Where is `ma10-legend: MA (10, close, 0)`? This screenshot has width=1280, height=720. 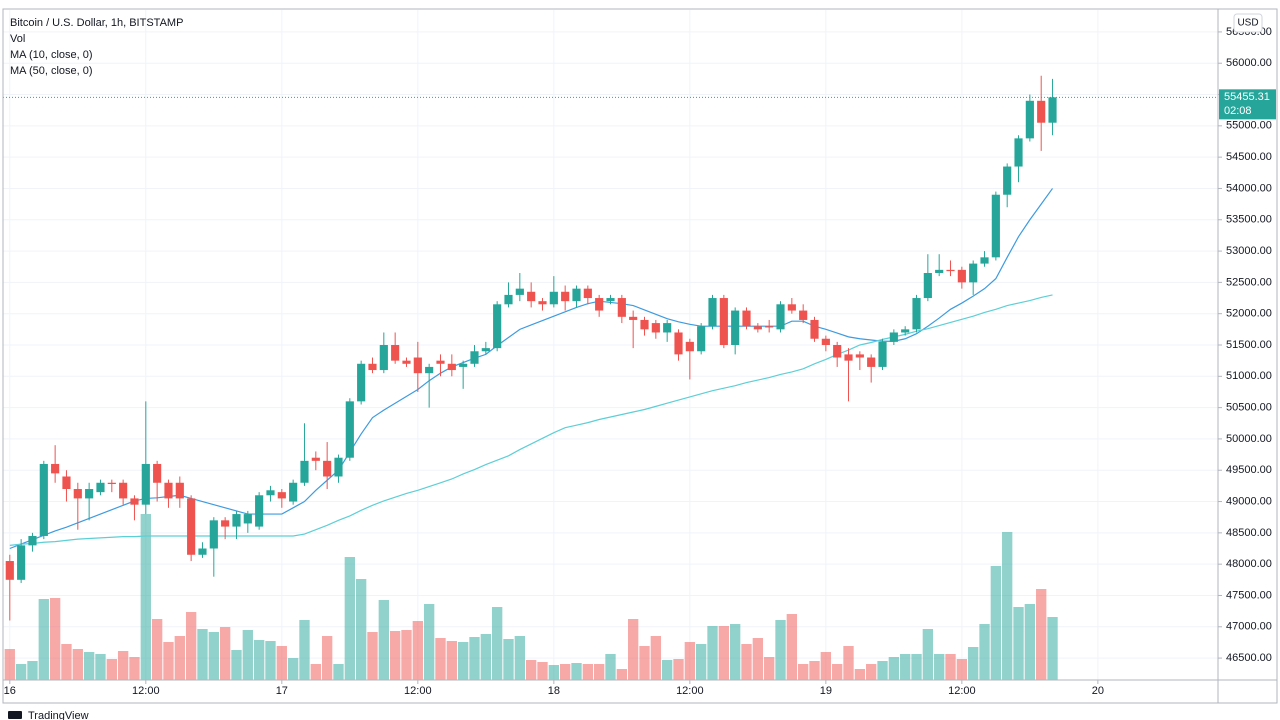 ma10-legend: MA (10, close, 0) is located at coordinates (51, 55).